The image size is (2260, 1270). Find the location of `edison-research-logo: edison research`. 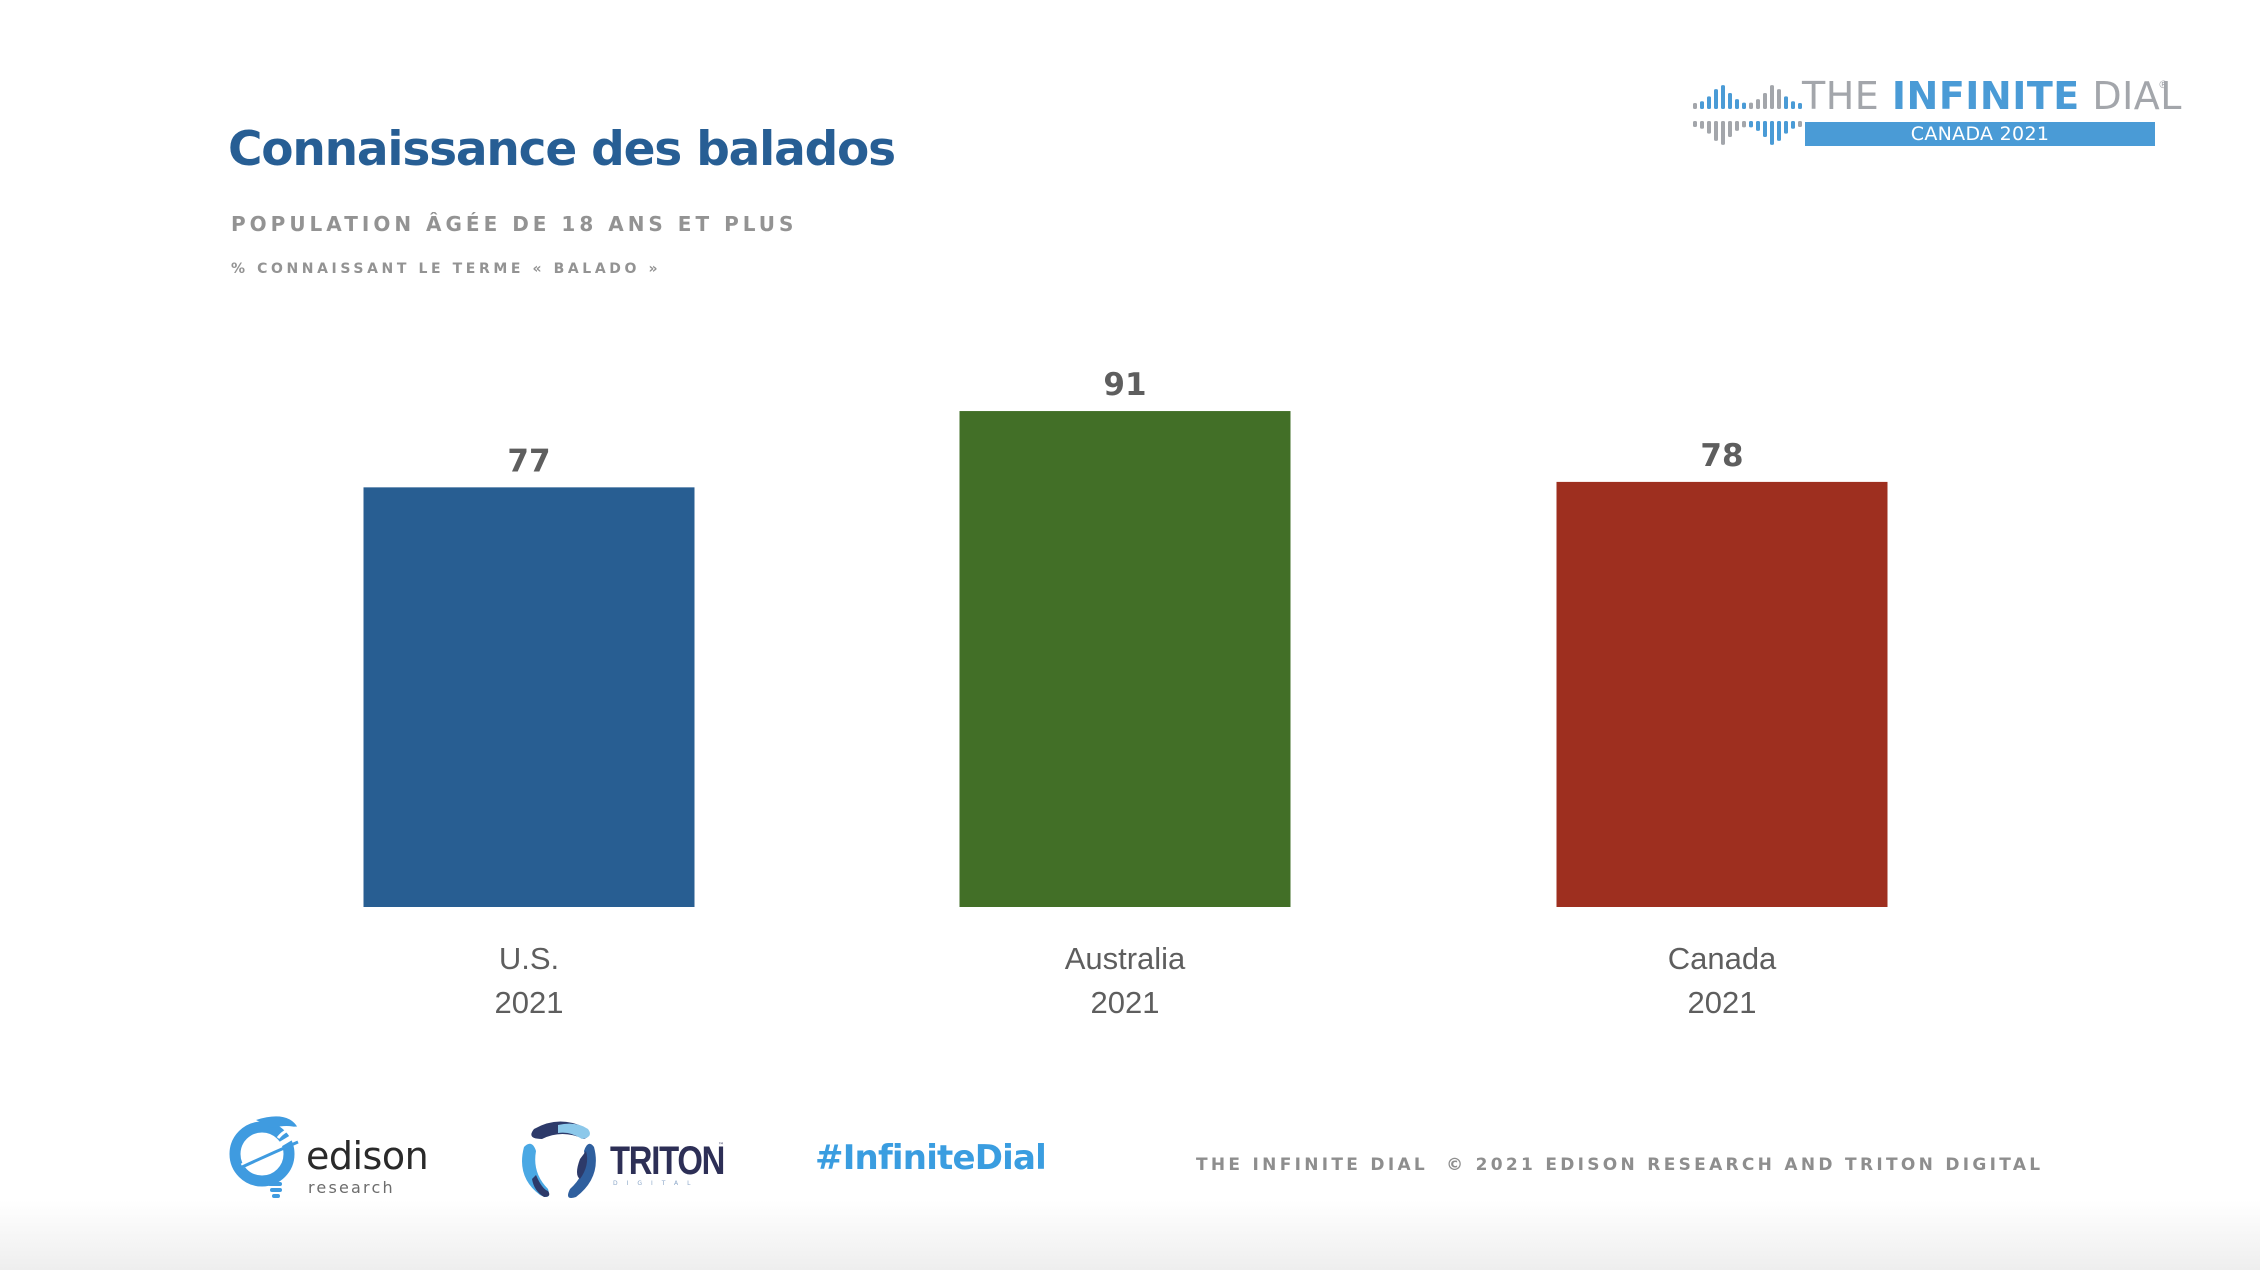

edison-research-logo: edison research is located at coordinates (328, 1159).